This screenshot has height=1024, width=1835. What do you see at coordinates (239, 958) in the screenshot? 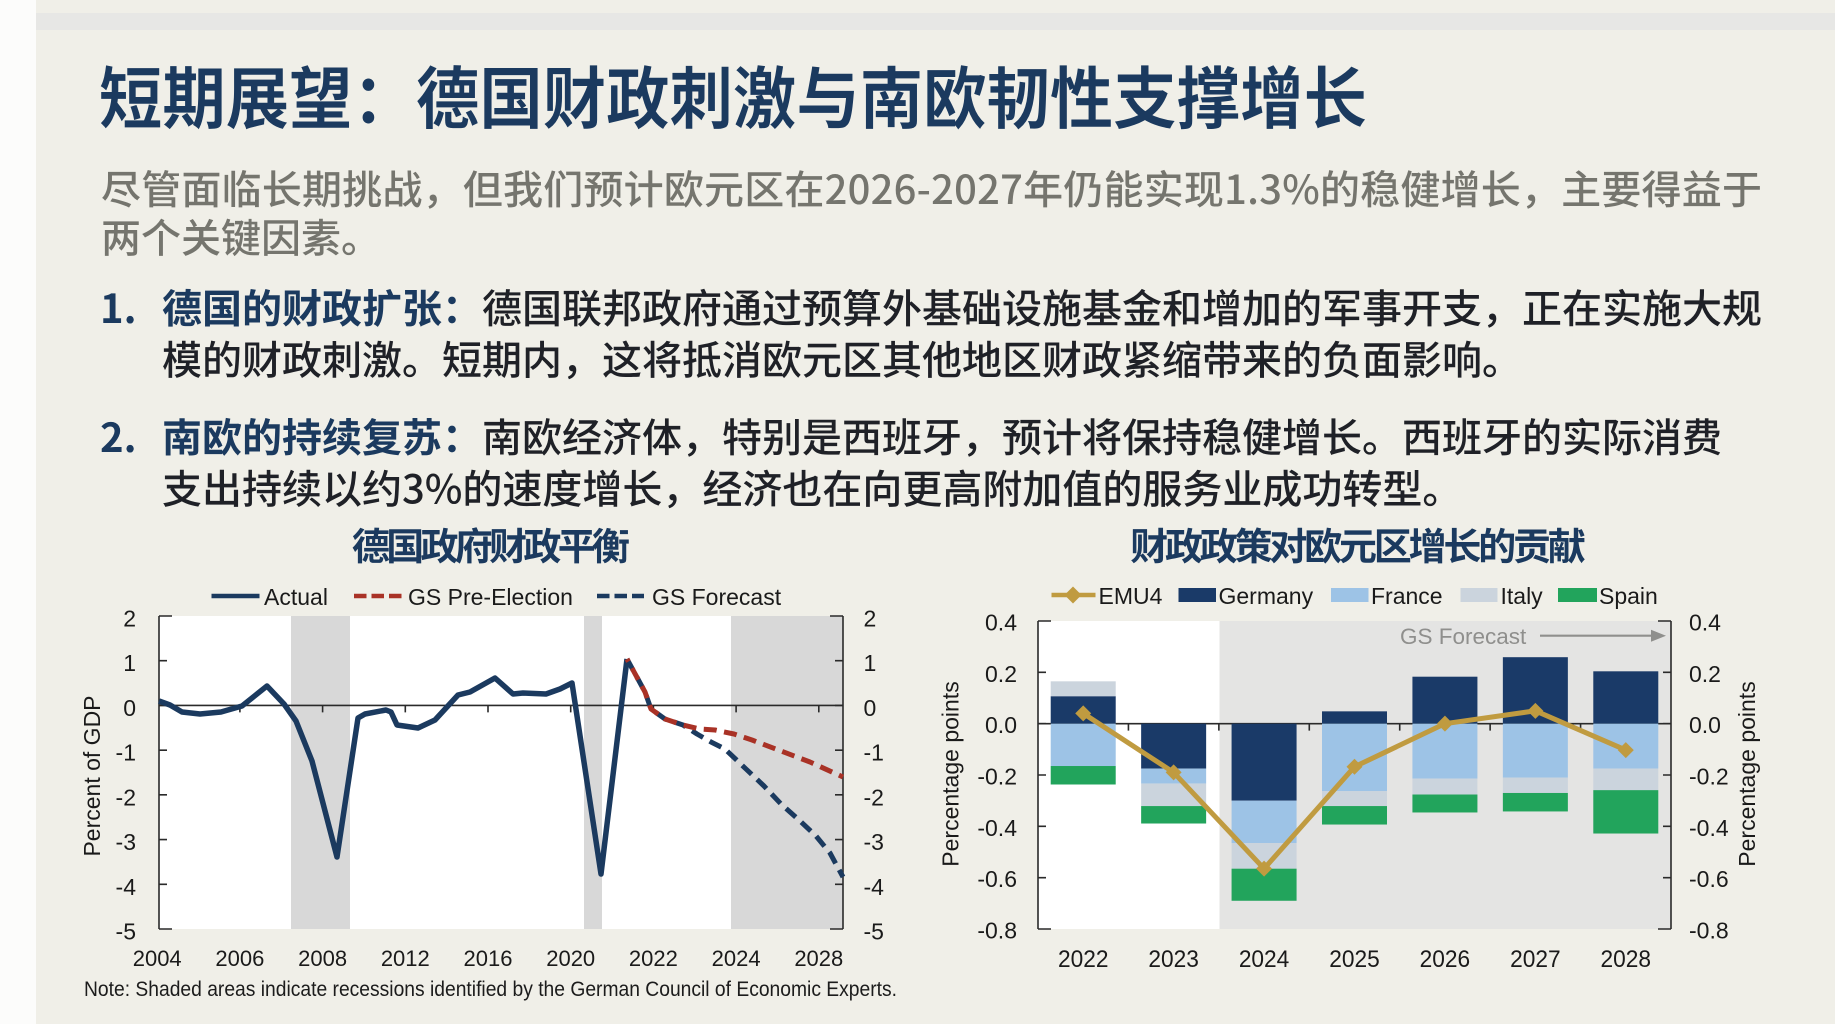
I see `svg-text: 2006` at bounding box center [239, 958].